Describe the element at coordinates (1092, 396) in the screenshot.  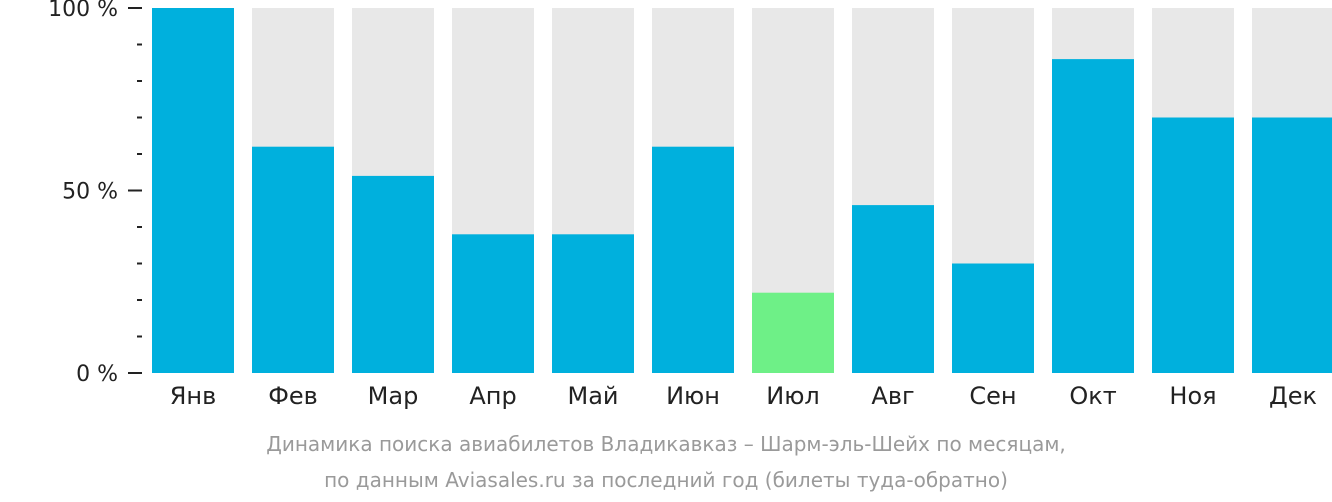
I see `x-tick-label: Окт` at that location.